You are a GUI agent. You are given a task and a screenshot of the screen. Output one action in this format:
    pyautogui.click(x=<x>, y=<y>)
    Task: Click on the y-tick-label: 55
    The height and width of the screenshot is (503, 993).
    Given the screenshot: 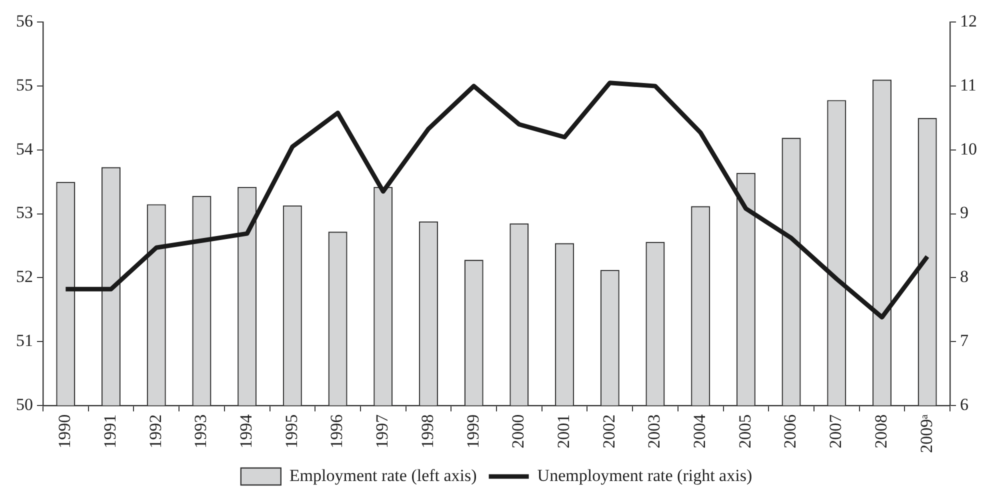 What is the action you would take?
    pyautogui.click(x=24, y=85)
    